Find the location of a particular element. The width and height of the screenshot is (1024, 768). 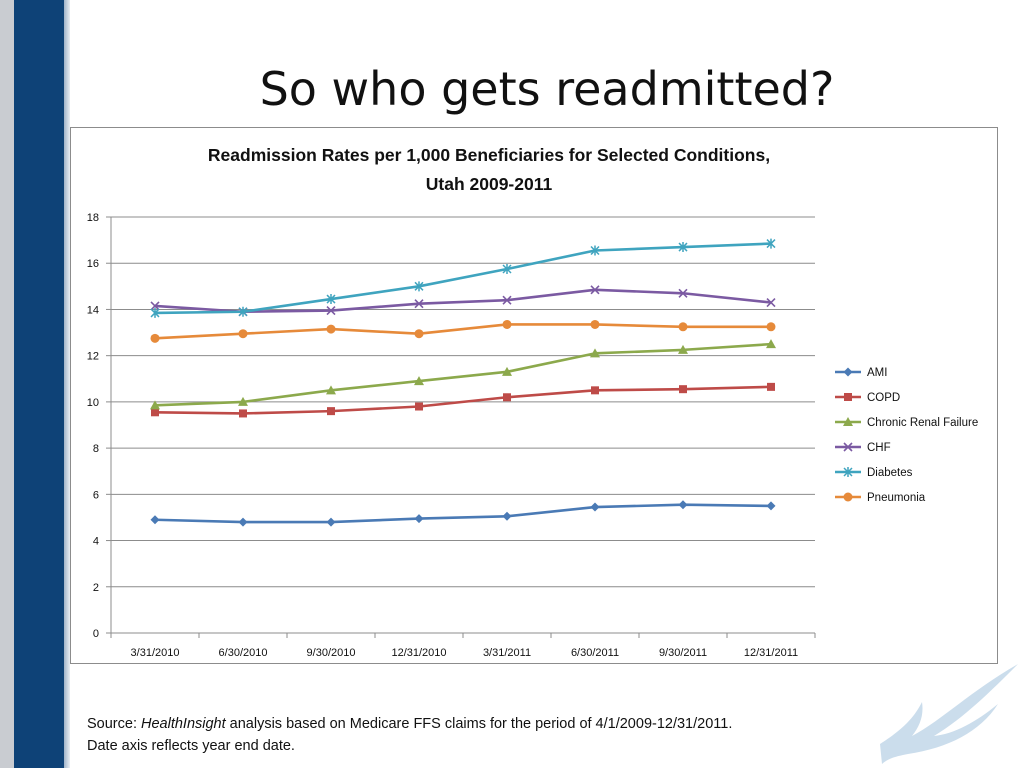

y-tick-label: 18 is located at coordinates (93, 218).